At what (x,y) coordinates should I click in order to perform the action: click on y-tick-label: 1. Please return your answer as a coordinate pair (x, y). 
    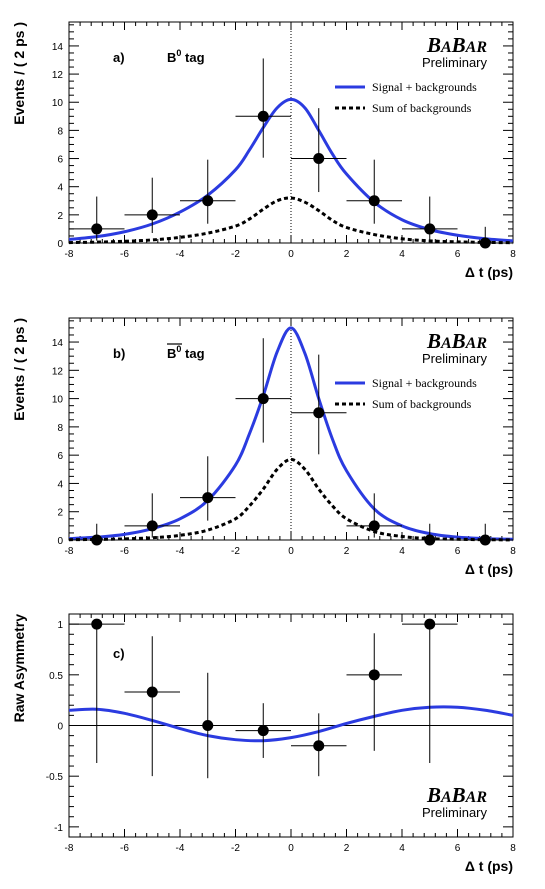
    Looking at the image, I should click on (60, 625).